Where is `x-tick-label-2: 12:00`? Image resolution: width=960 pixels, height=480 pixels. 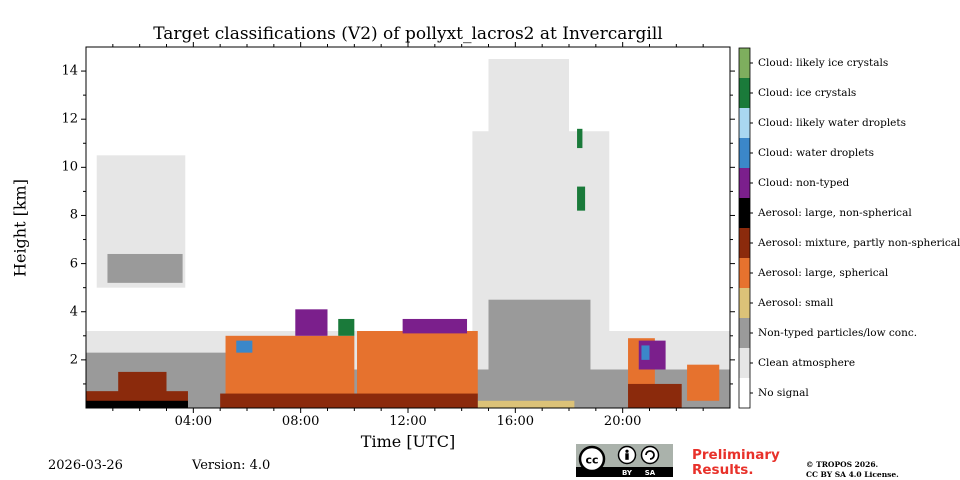
x-tick-label-2: 12:00 is located at coordinates (408, 421).